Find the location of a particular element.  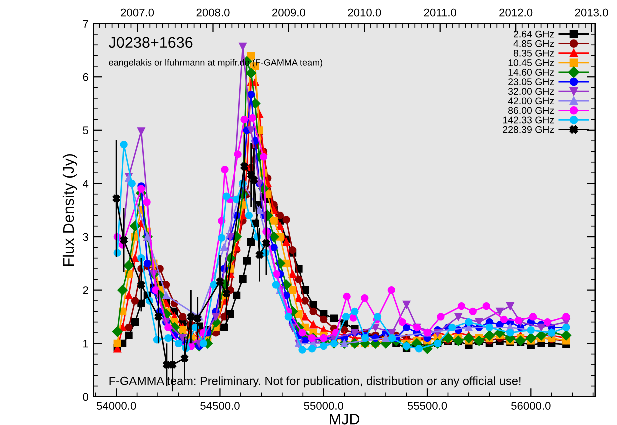

x-tick-label: 56000.0 is located at coordinates (531, 406).